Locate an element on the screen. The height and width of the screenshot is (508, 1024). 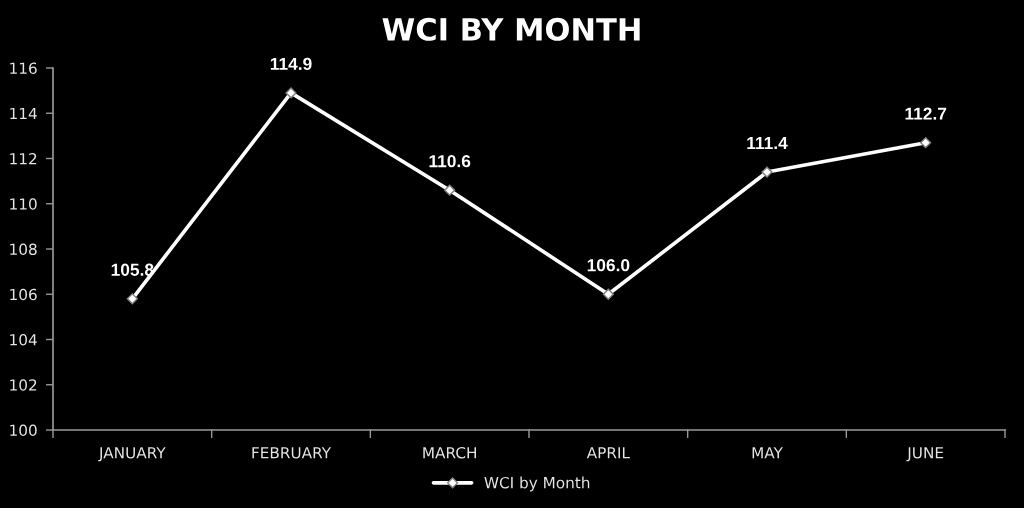
y-tick-label: 102 is located at coordinates (23, 385).